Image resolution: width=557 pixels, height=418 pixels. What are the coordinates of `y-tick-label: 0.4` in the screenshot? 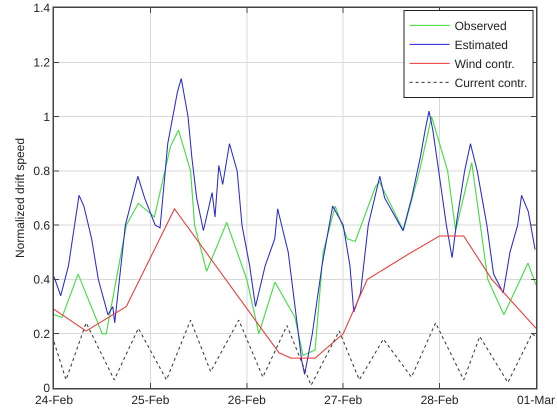 It's located at (41, 279).